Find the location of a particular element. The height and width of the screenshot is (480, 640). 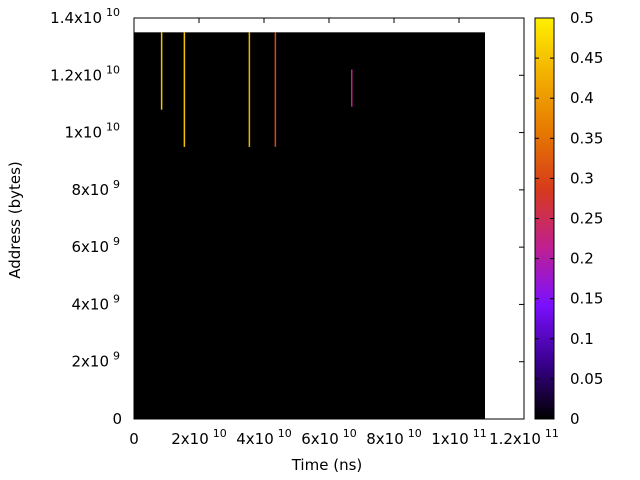

y-tick-label: 1x10 10 is located at coordinates (92, 131).